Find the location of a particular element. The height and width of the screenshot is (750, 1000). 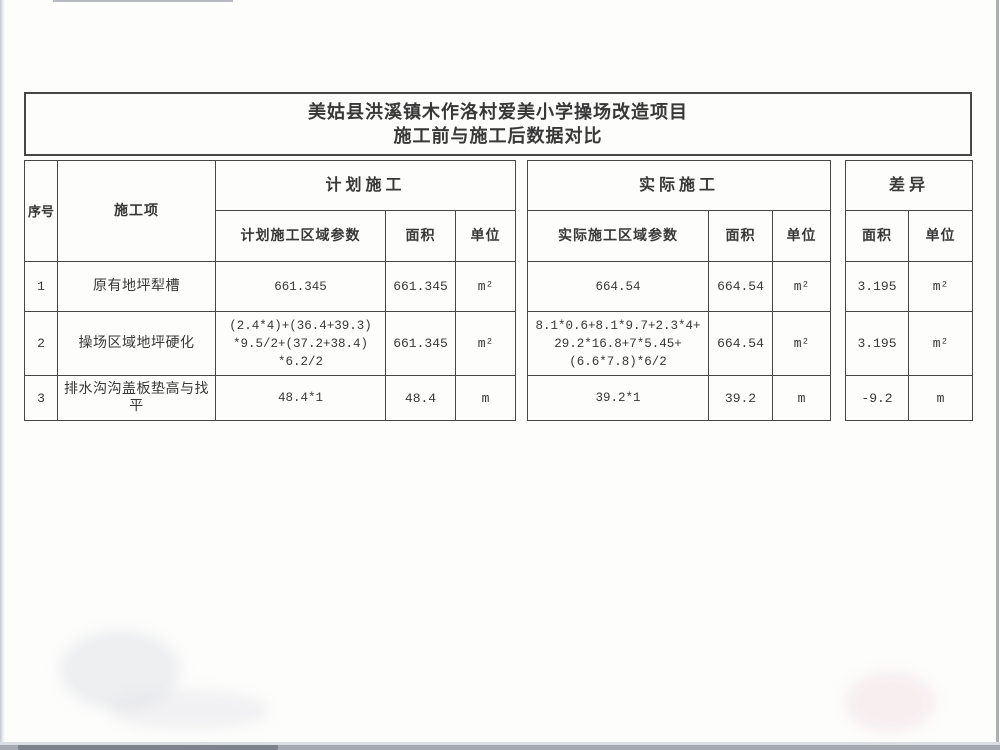

row-2-actual-unit: m² is located at coordinates (801, 343).